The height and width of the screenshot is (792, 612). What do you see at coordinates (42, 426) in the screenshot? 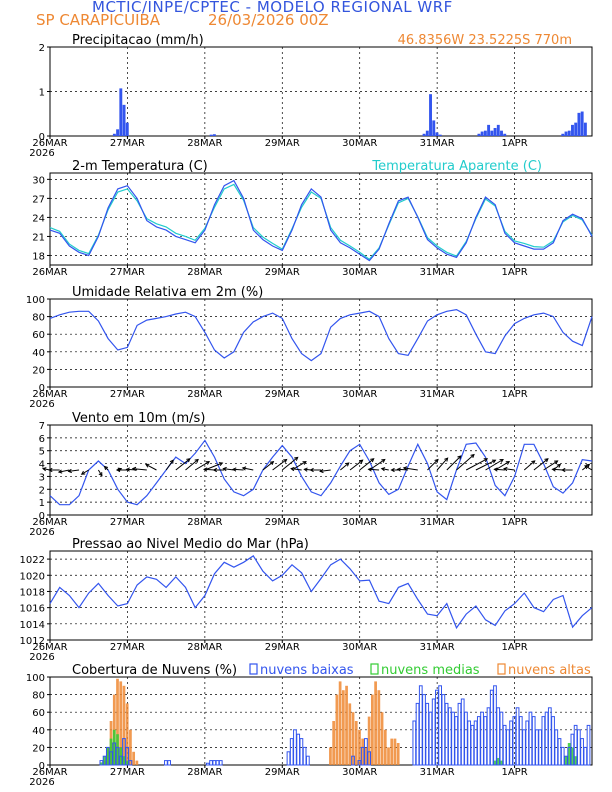
I see `wind-ytick-label: 7` at bounding box center [42, 426].